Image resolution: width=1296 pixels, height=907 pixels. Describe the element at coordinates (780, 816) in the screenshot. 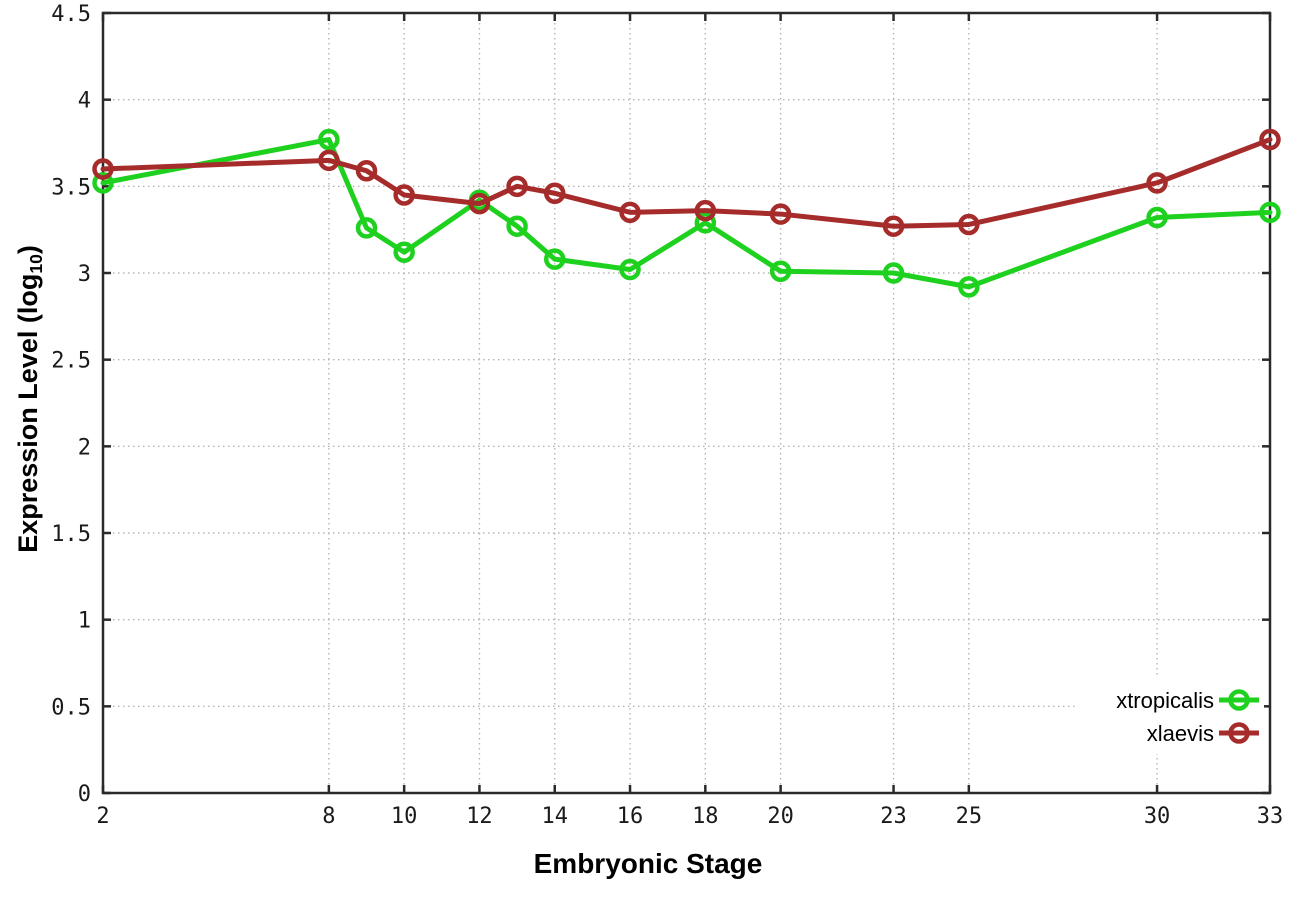

I see `x-tick-label-20: 20` at that location.